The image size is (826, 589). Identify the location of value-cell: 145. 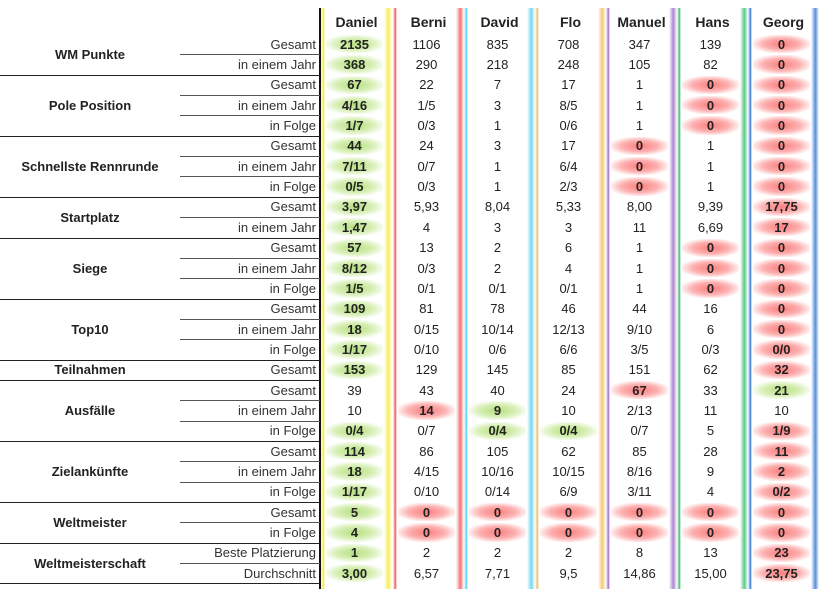
(497, 370).